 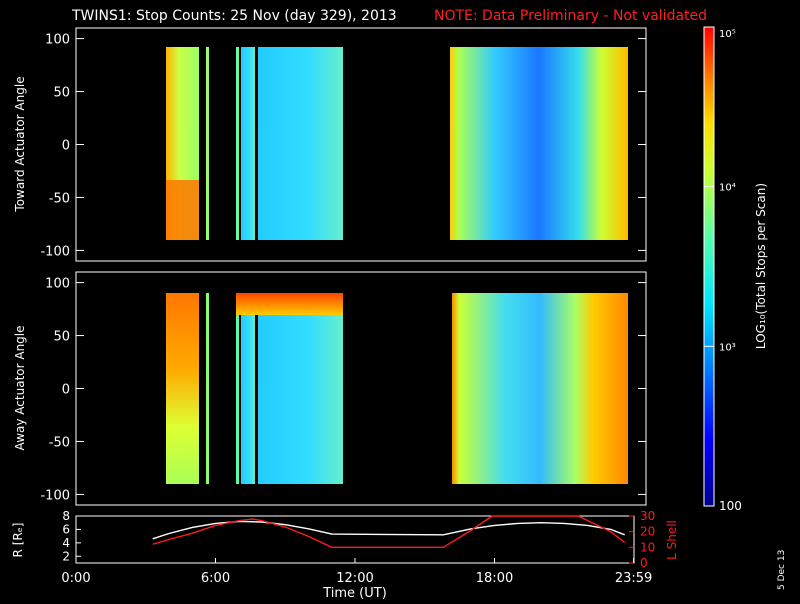 I want to click on orbit-series-l, so click(x=389, y=531).